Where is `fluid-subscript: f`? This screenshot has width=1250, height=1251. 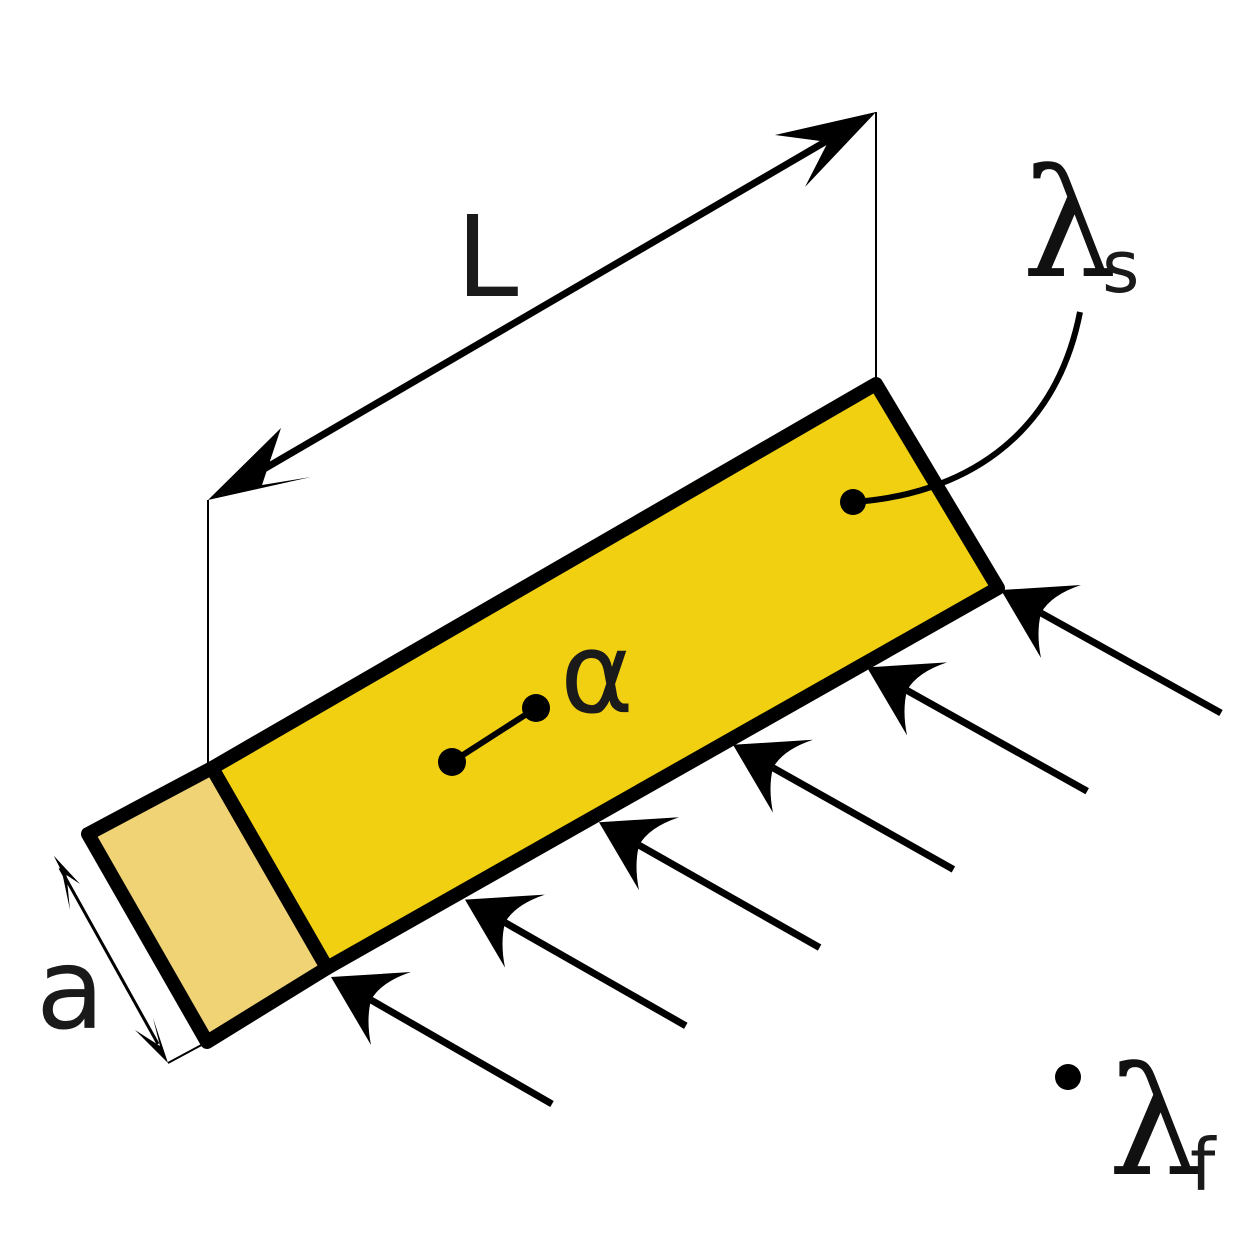
fluid-subscript: f is located at coordinates (1203, 1165).